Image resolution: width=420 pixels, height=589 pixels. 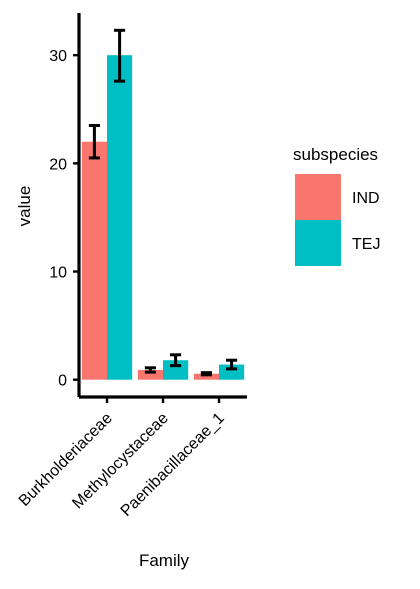 I want to click on legend-key-ind, so click(x=318, y=197).